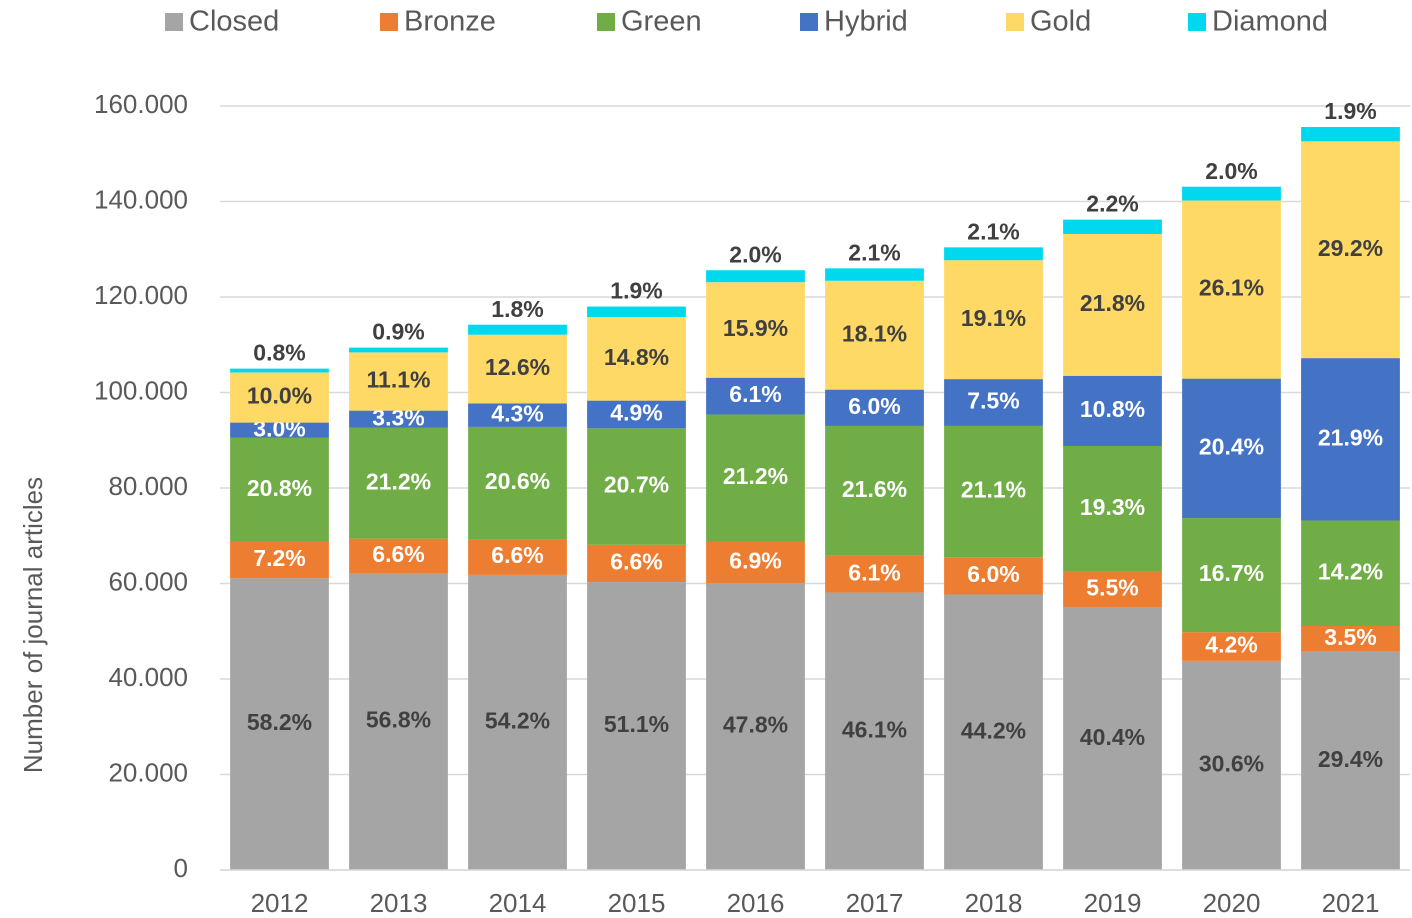  I want to click on legend-label: Hybrid, so click(866, 22).